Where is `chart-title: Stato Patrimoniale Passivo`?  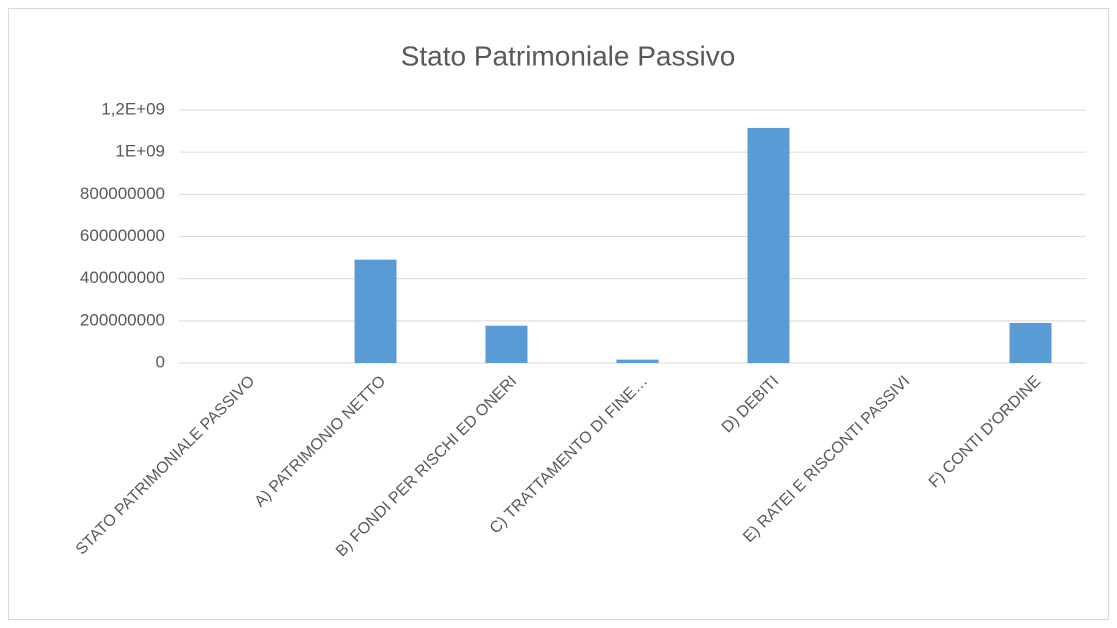 chart-title: Stato Patrimoniale Passivo is located at coordinates (568, 55).